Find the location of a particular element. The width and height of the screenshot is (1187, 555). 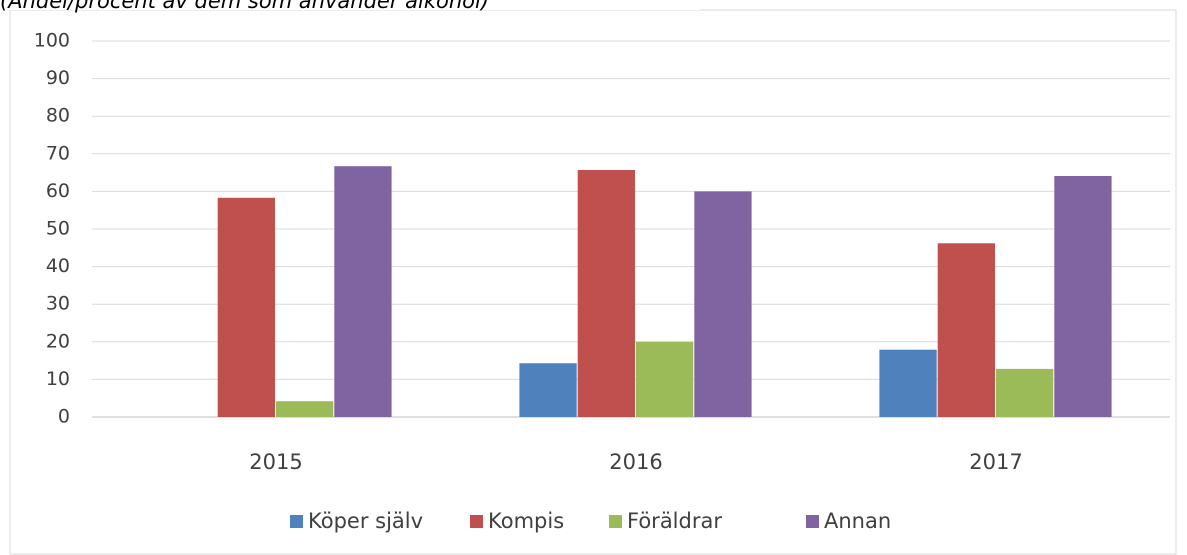

y-tick-label: 70 is located at coordinates (58, 153).